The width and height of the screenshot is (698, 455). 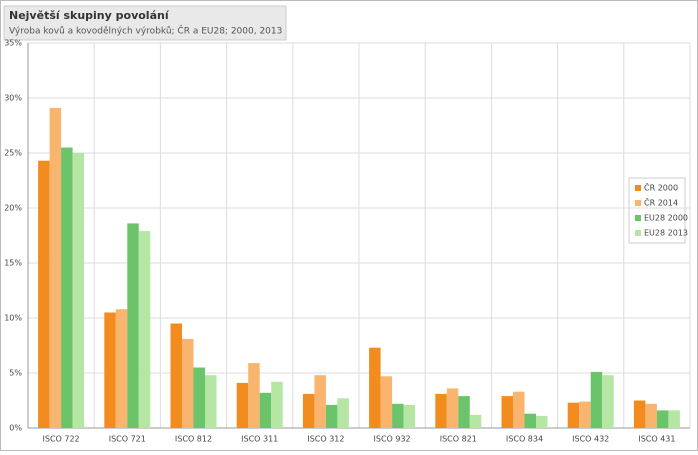 What do you see at coordinates (661, 202) in the screenshot?
I see `legend-label: ČR 2014` at bounding box center [661, 202].